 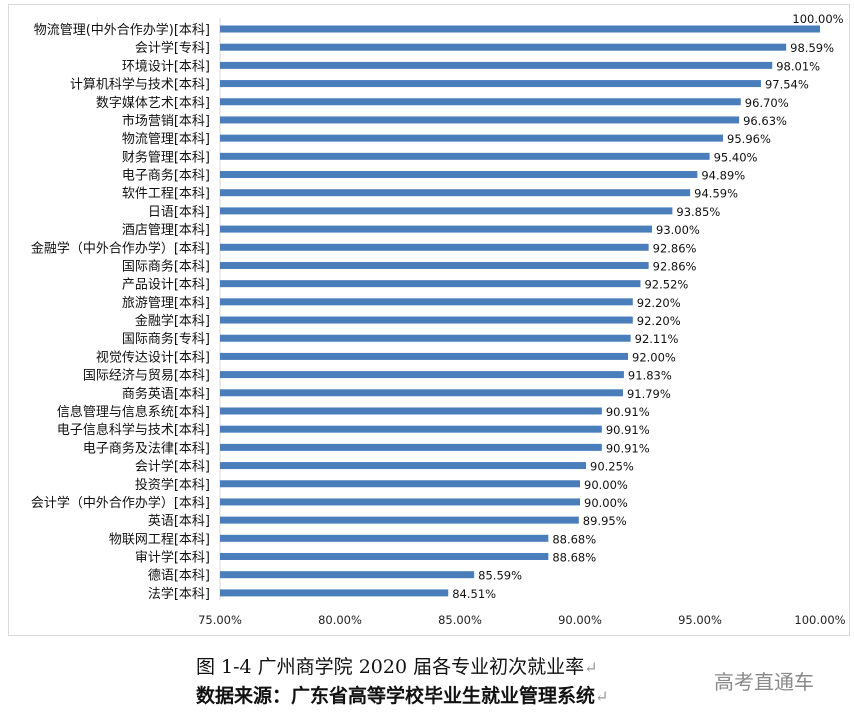 I want to click on x-tick-label: 90.00%, so click(x=580, y=620).